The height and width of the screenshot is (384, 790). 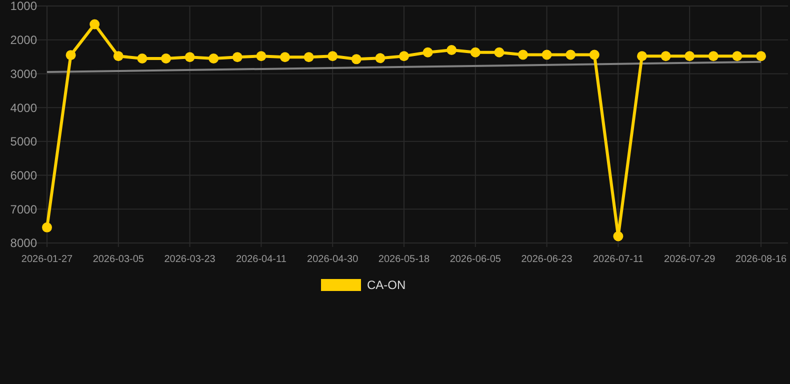 What do you see at coordinates (24, 107) in the screenshot?
I see `y-tick-label: 4000` at bounding box center [24, 107].